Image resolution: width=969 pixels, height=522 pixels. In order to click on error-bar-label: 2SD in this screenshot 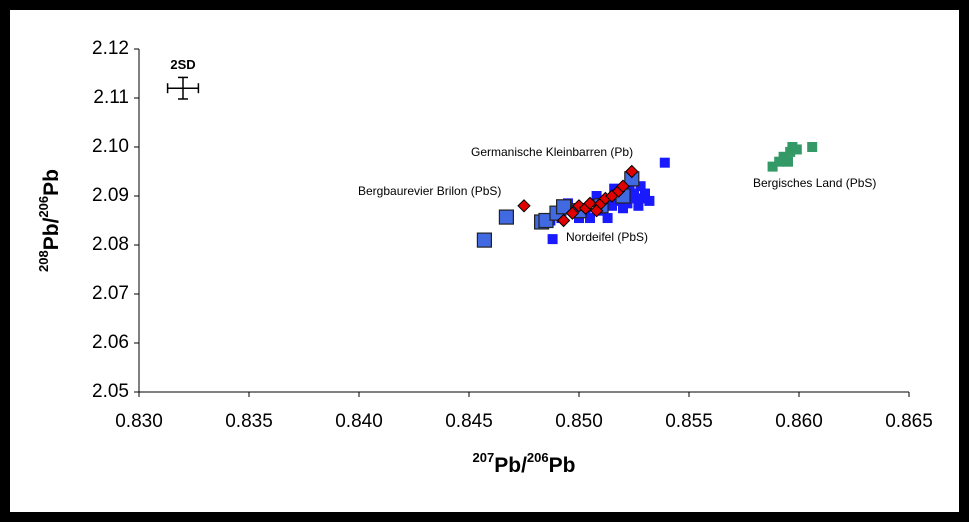, I will do `click(182, 64)`.